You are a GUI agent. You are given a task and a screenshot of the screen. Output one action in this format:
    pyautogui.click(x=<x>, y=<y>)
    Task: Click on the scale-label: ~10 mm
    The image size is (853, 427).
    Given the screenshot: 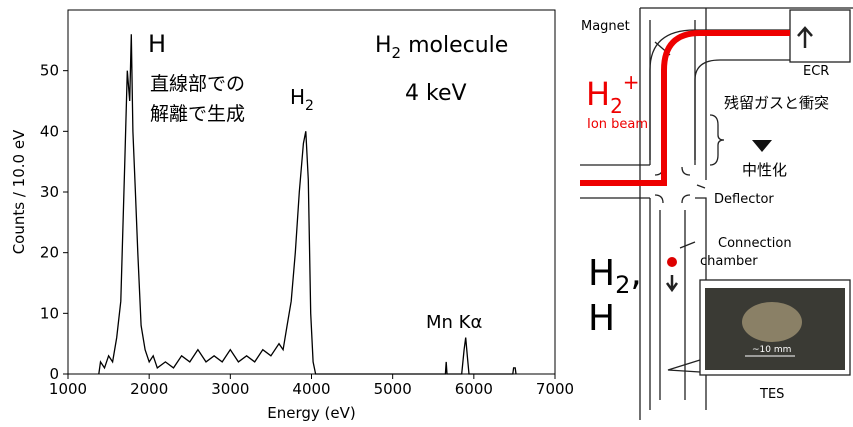 What is the action you would take?
    pyautogui.click(x=771, y=350)
    